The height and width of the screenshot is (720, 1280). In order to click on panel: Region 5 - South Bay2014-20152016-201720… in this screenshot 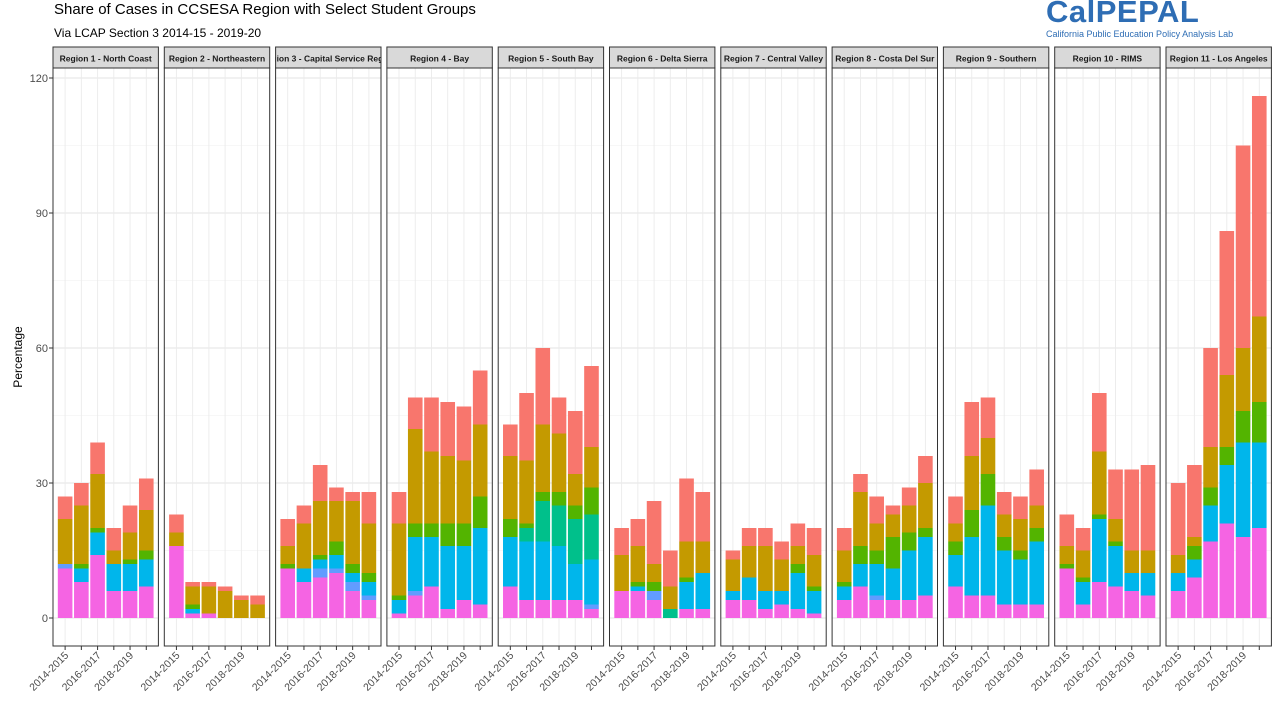, I will do `click(538, 370)`.